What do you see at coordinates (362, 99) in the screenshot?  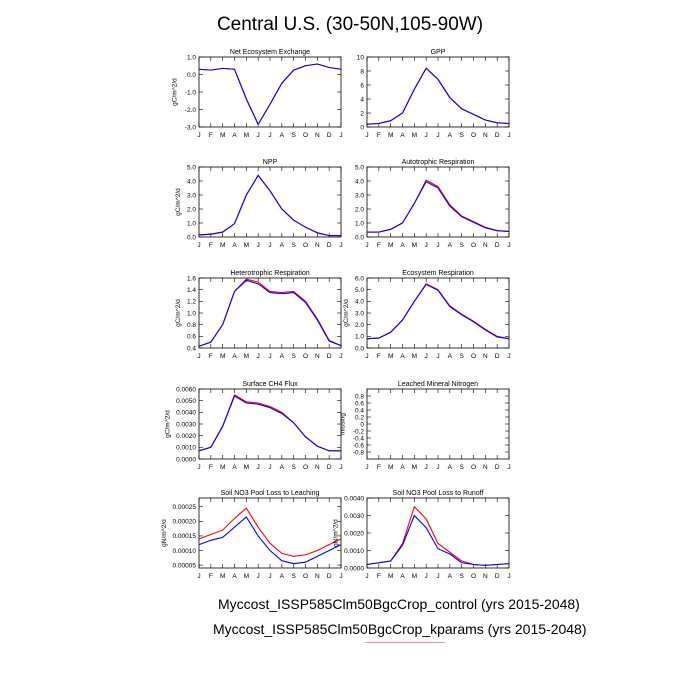 I see `y-tick-label: 4` at bounding box center [362, 99].